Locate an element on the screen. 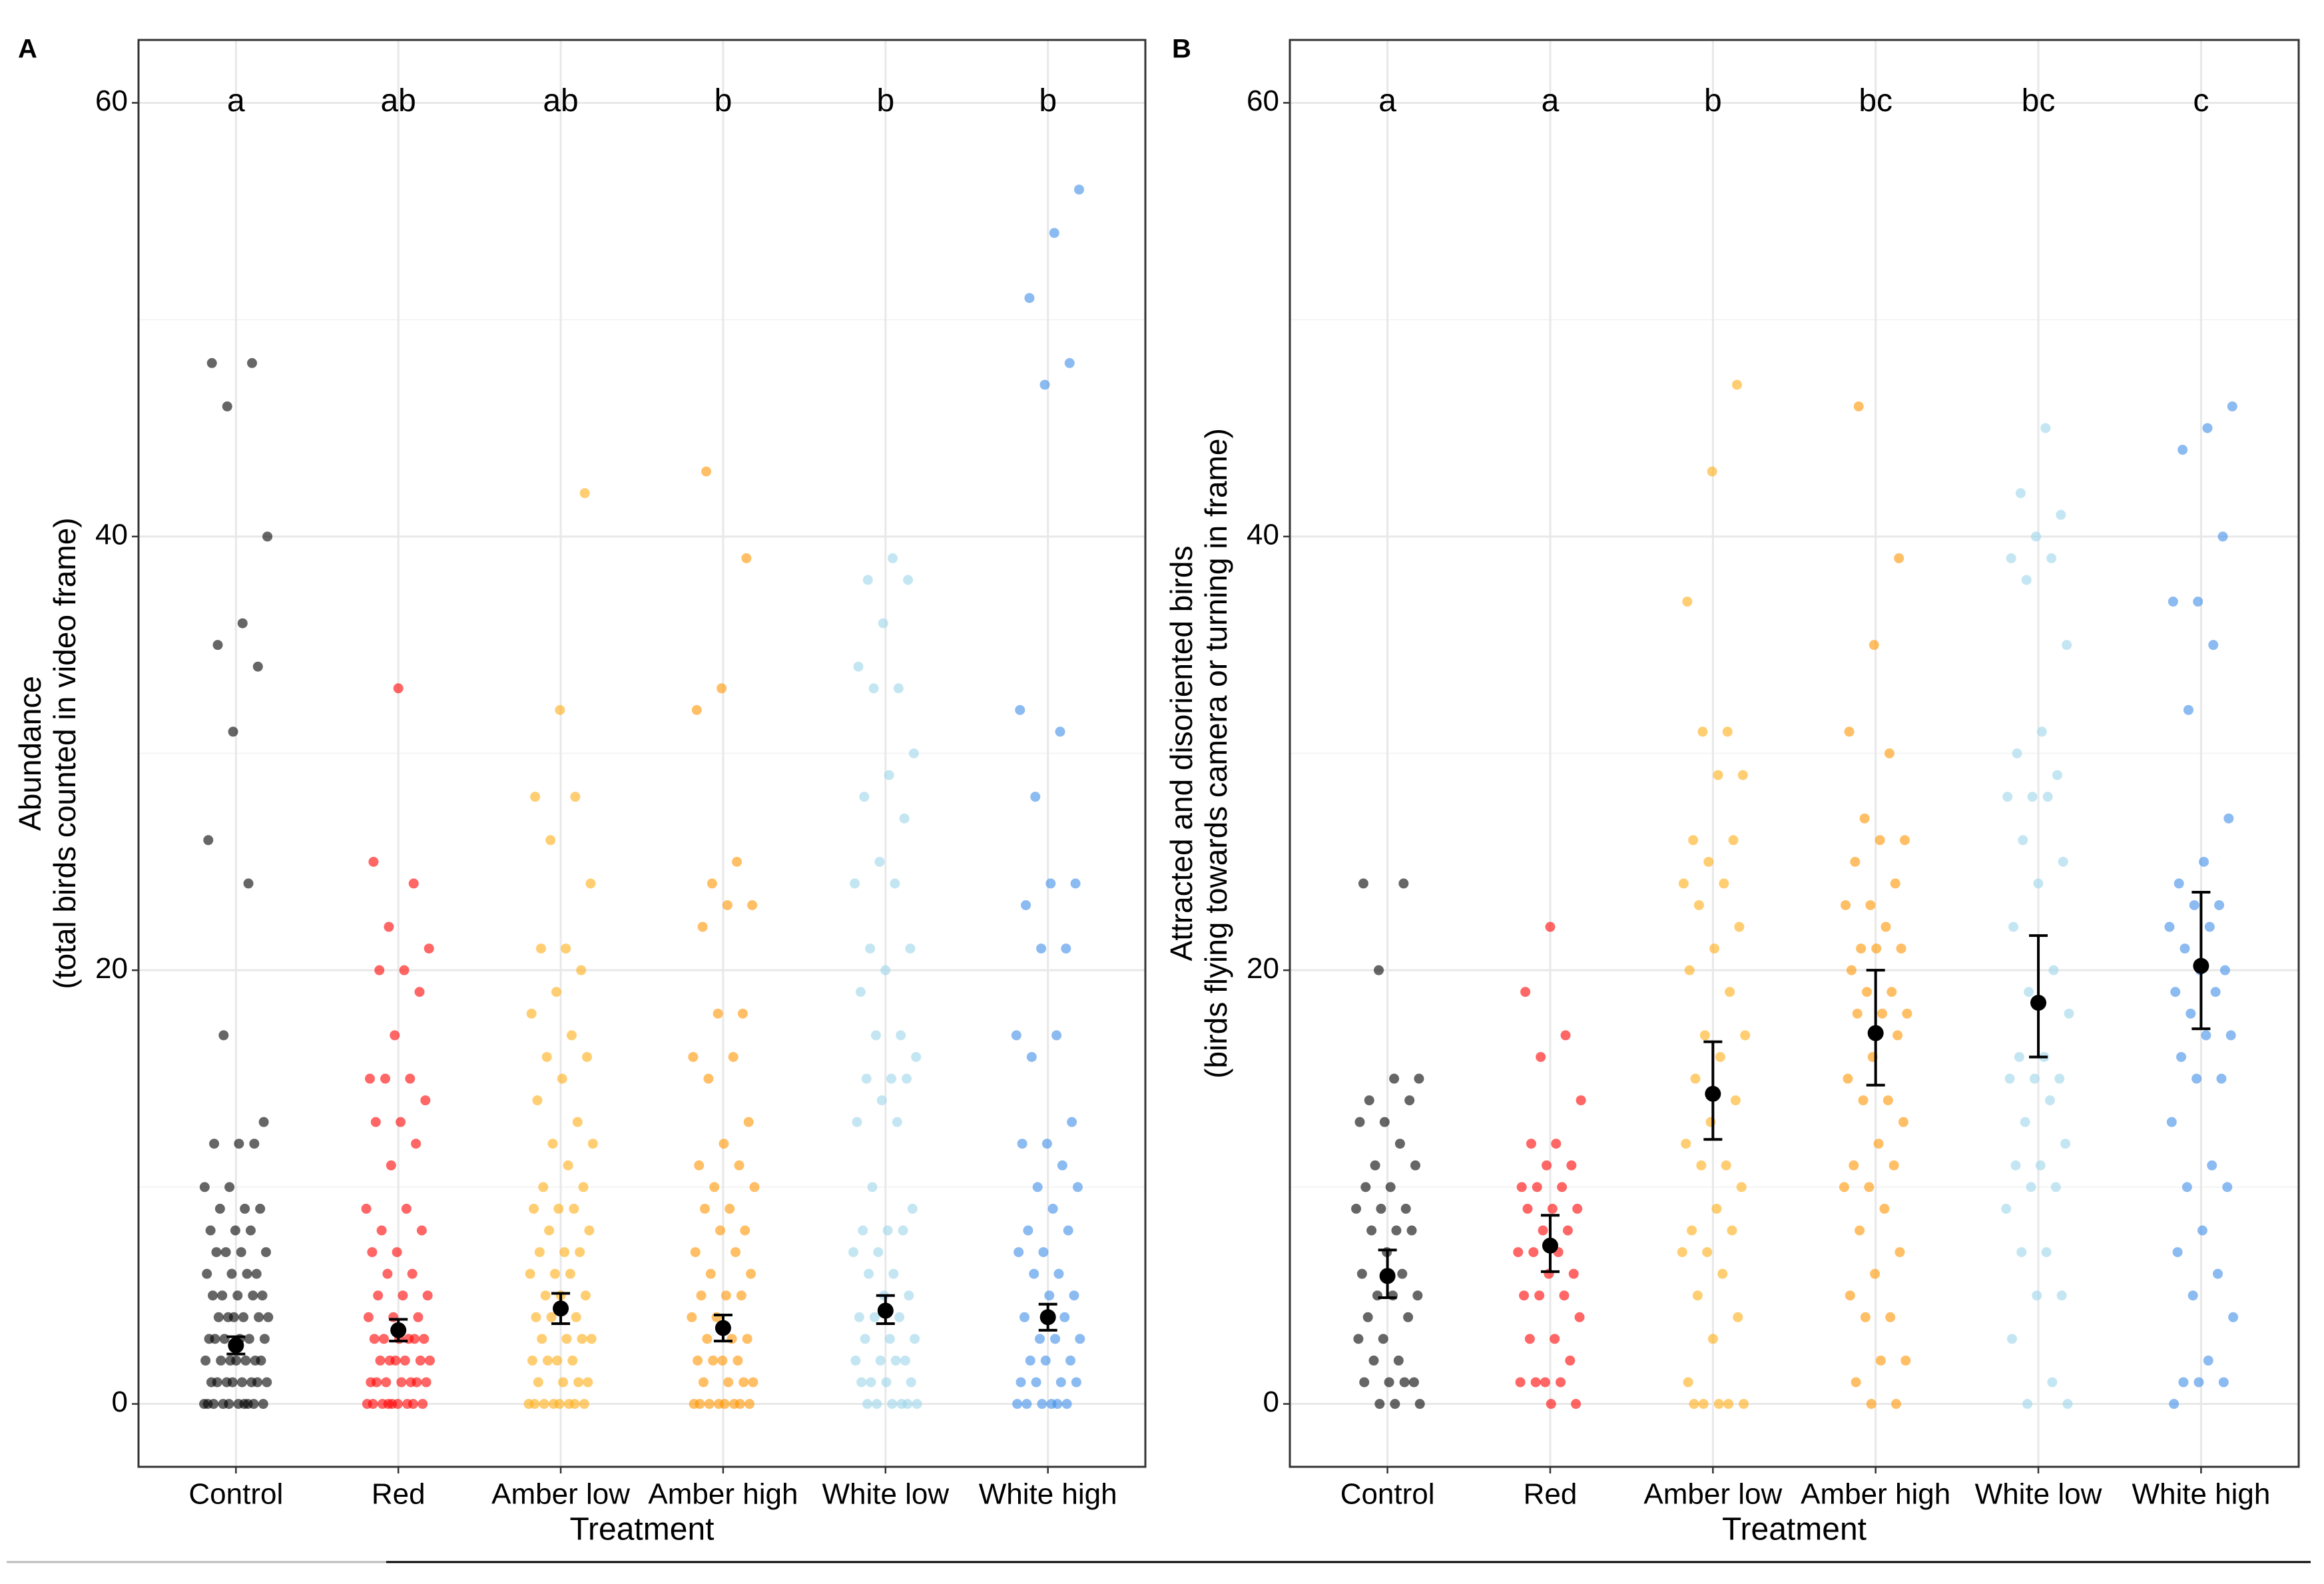 The width and height of the screenshot is (2324, 1584). significance-letter: b is located at coordinates (885, 101).